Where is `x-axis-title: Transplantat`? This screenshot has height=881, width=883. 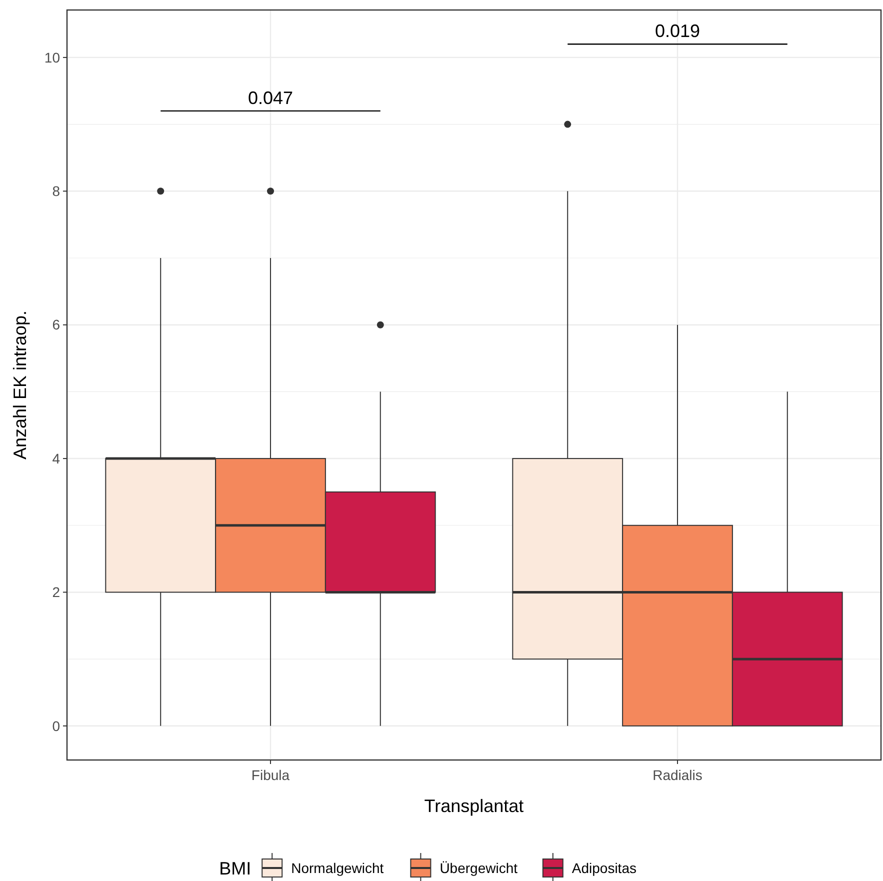 x-axis-title: Transplantat is located at coordinates (474, 806).